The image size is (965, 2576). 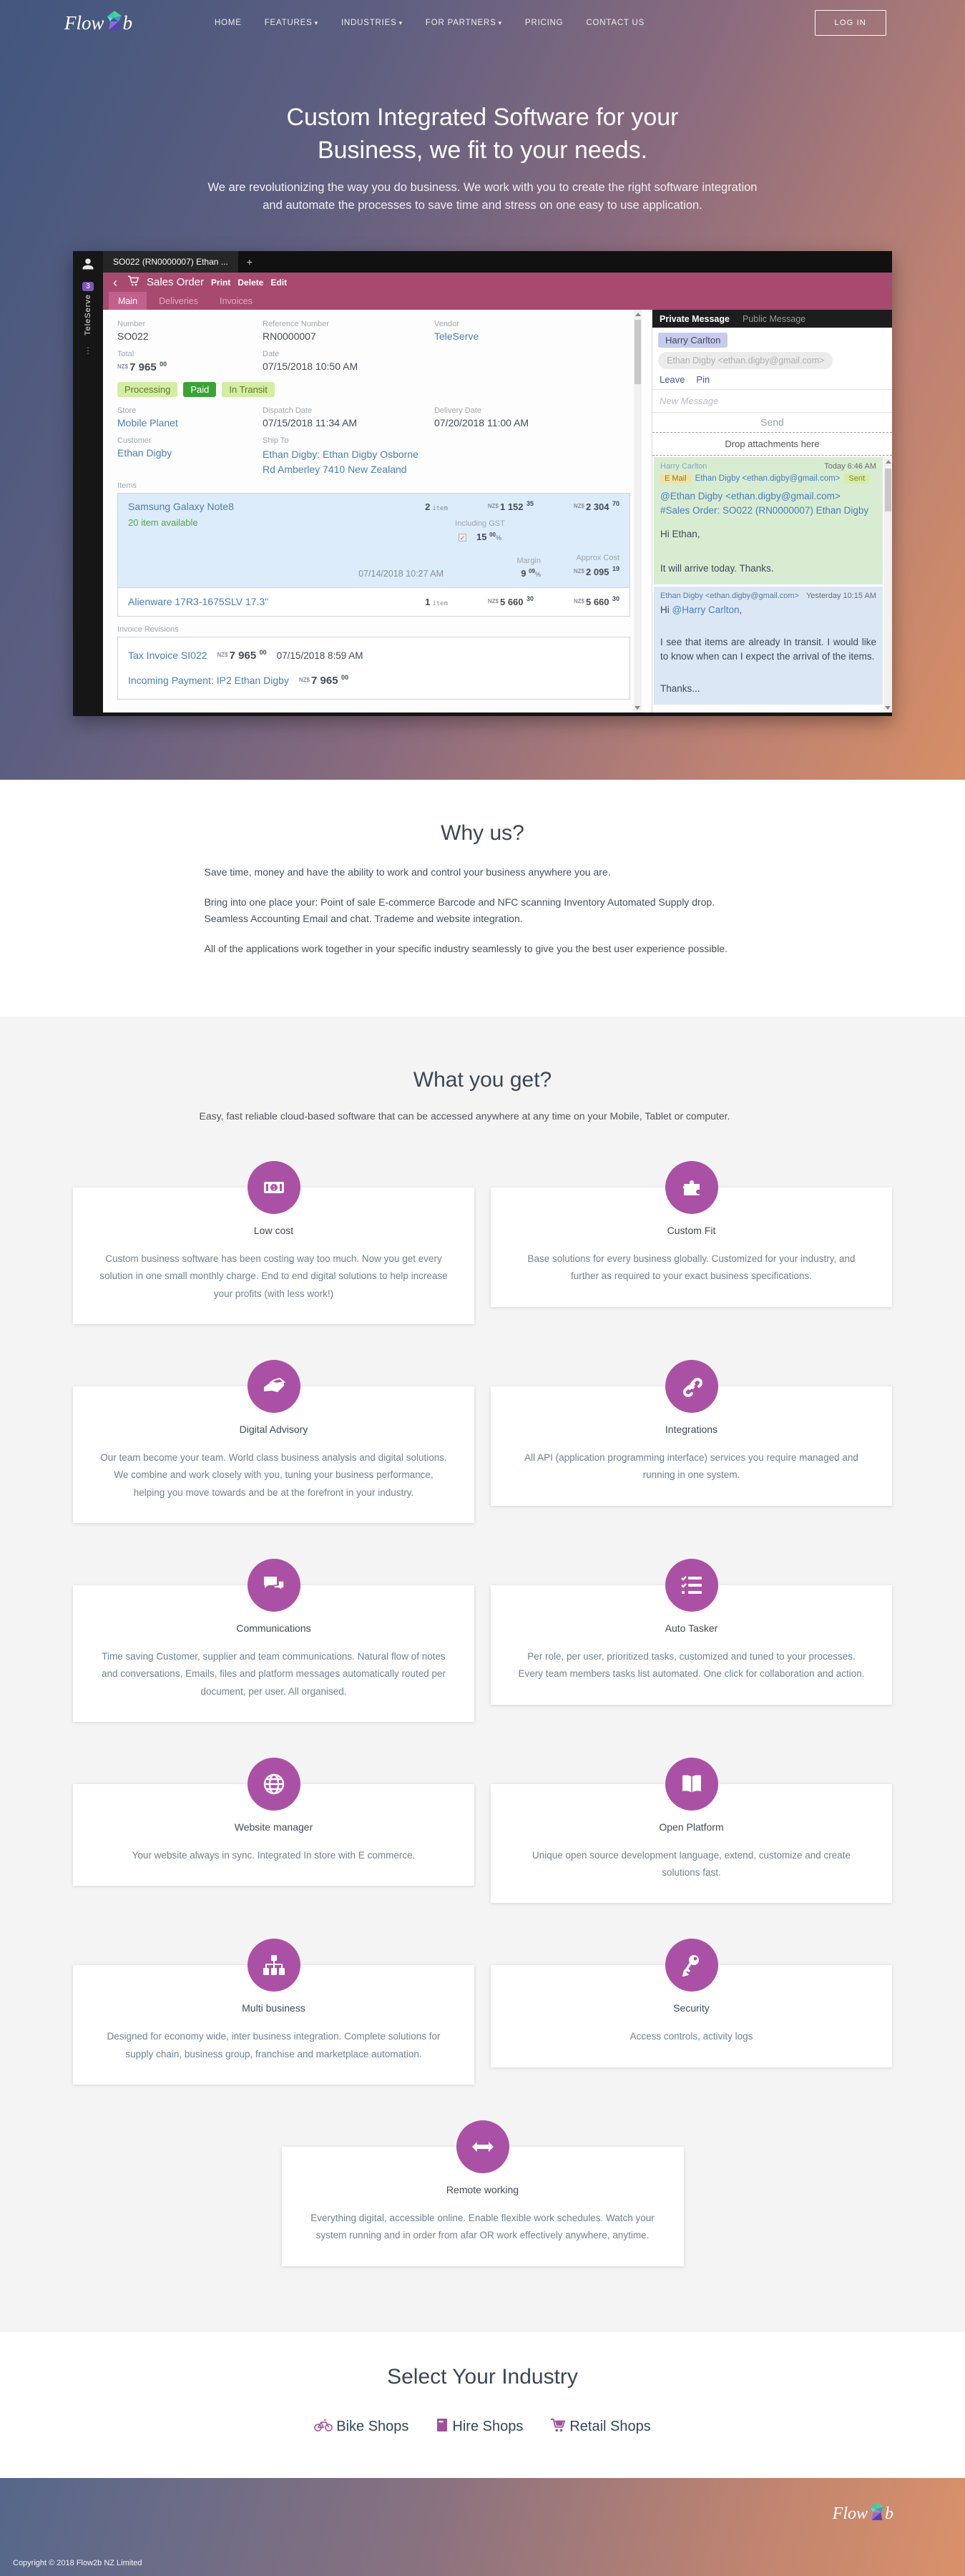 I want to click on field-dispatch-date: Dispatch Date 07/15/2018 11:34 AM, so click(x=310, y=418).